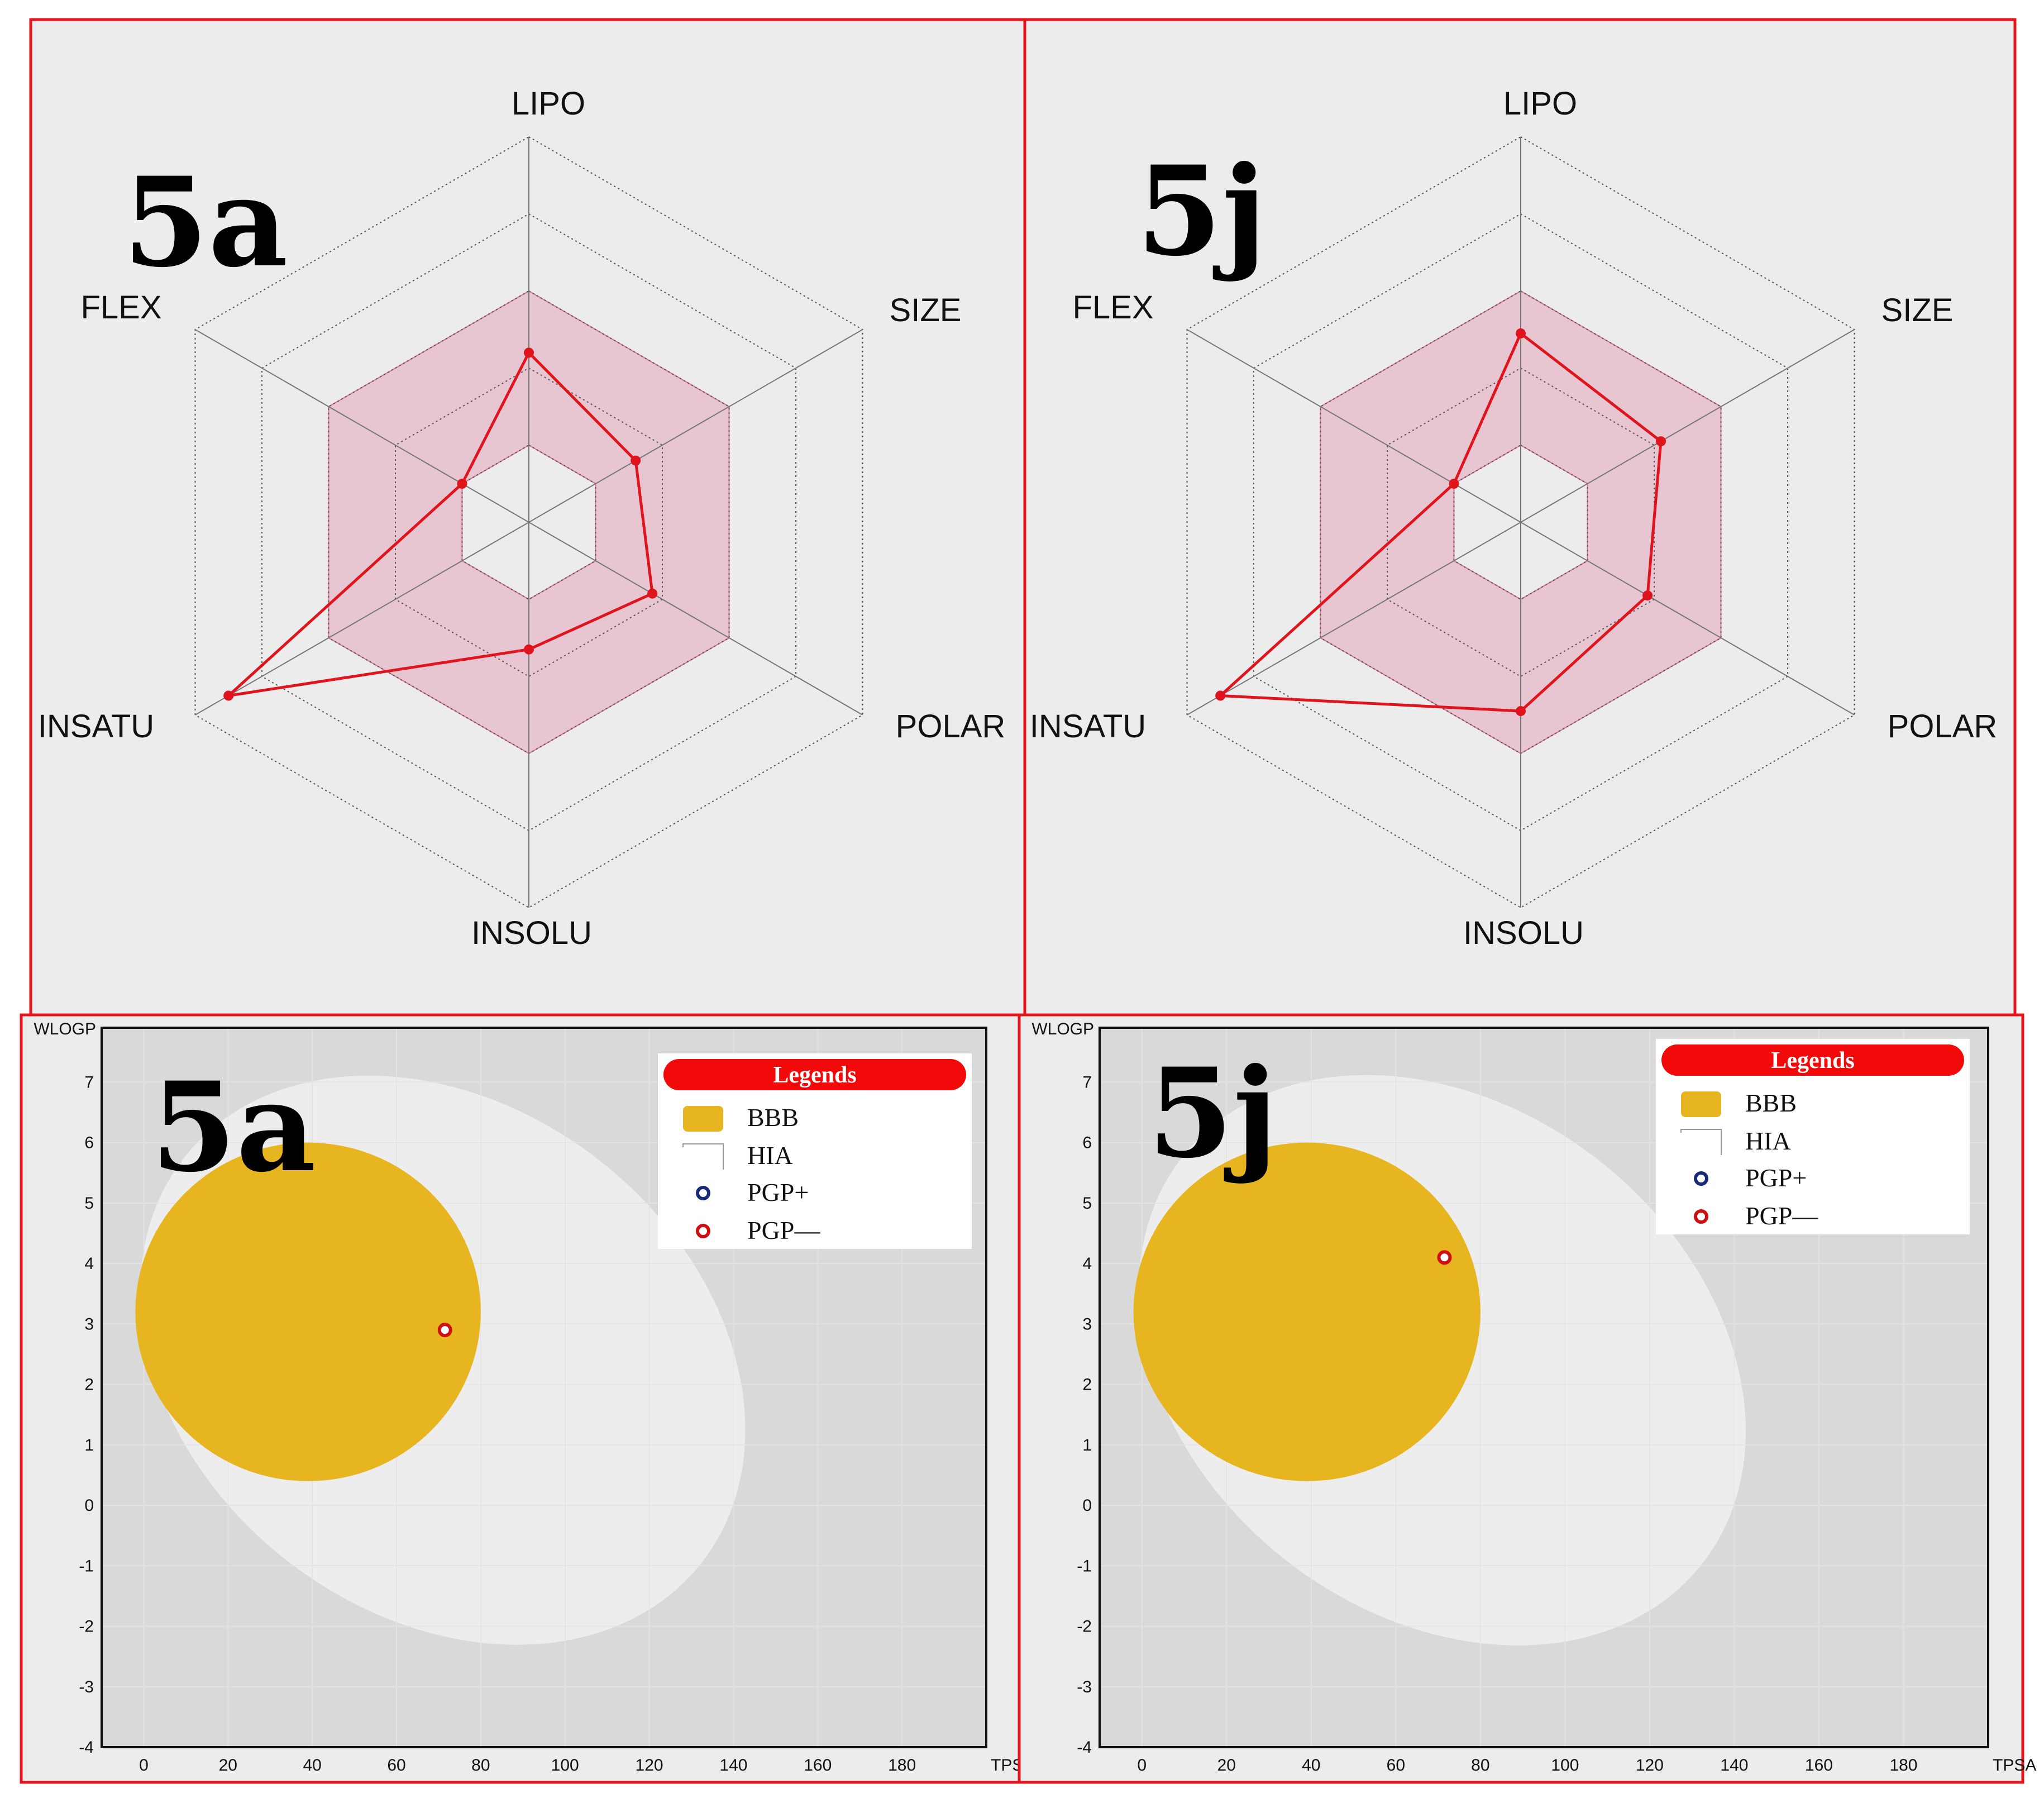 Image resolution: width=2044 pixels, height=1803 pixels. I want to click on x-tick-label: 80, so click(480, 1765).